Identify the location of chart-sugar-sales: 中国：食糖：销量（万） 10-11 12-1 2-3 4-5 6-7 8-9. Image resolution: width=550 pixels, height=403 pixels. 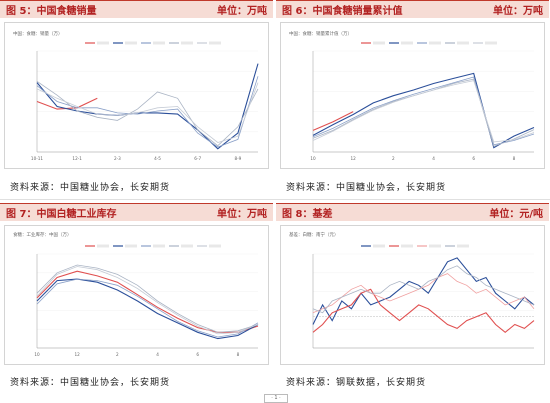
(136, 95).